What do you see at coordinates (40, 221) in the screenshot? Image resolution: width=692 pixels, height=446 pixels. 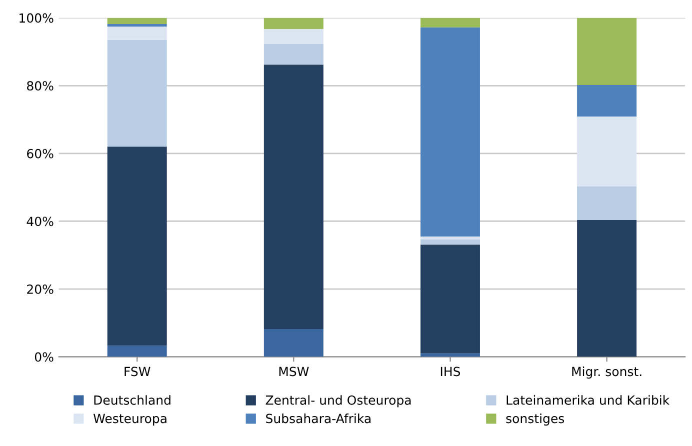 I see `y-tick-label: 40%` at bounding box center [40, 221].